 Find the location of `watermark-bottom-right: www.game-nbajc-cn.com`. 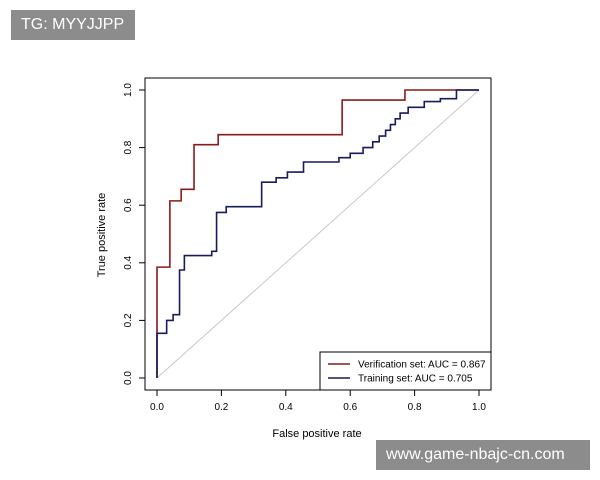

watermark-bottom-right: www.game-nbajc-cn.com is located at coordinates (483, 455).